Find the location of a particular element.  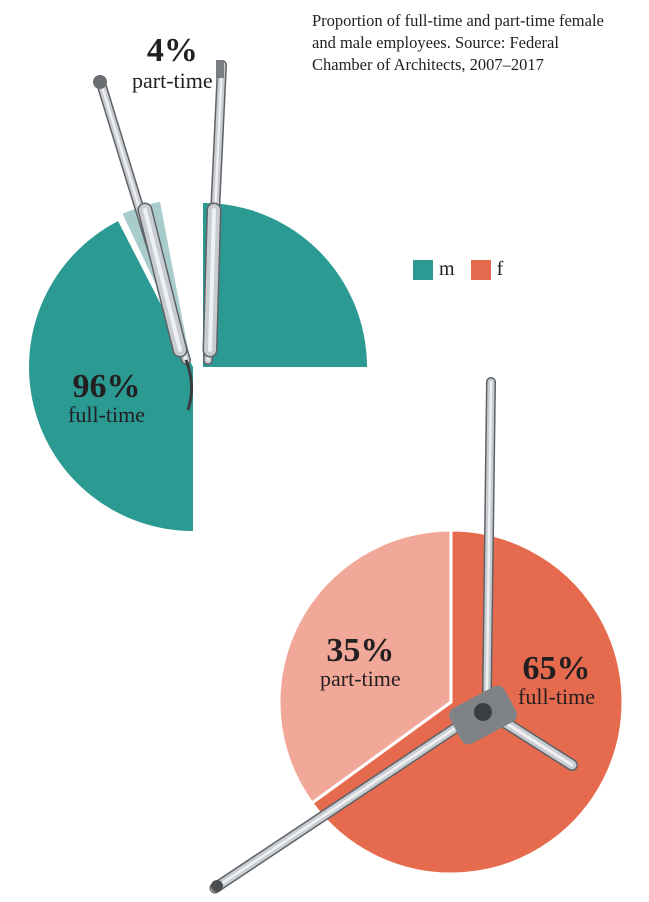

legend: m f is located at coordinates (466, 269).